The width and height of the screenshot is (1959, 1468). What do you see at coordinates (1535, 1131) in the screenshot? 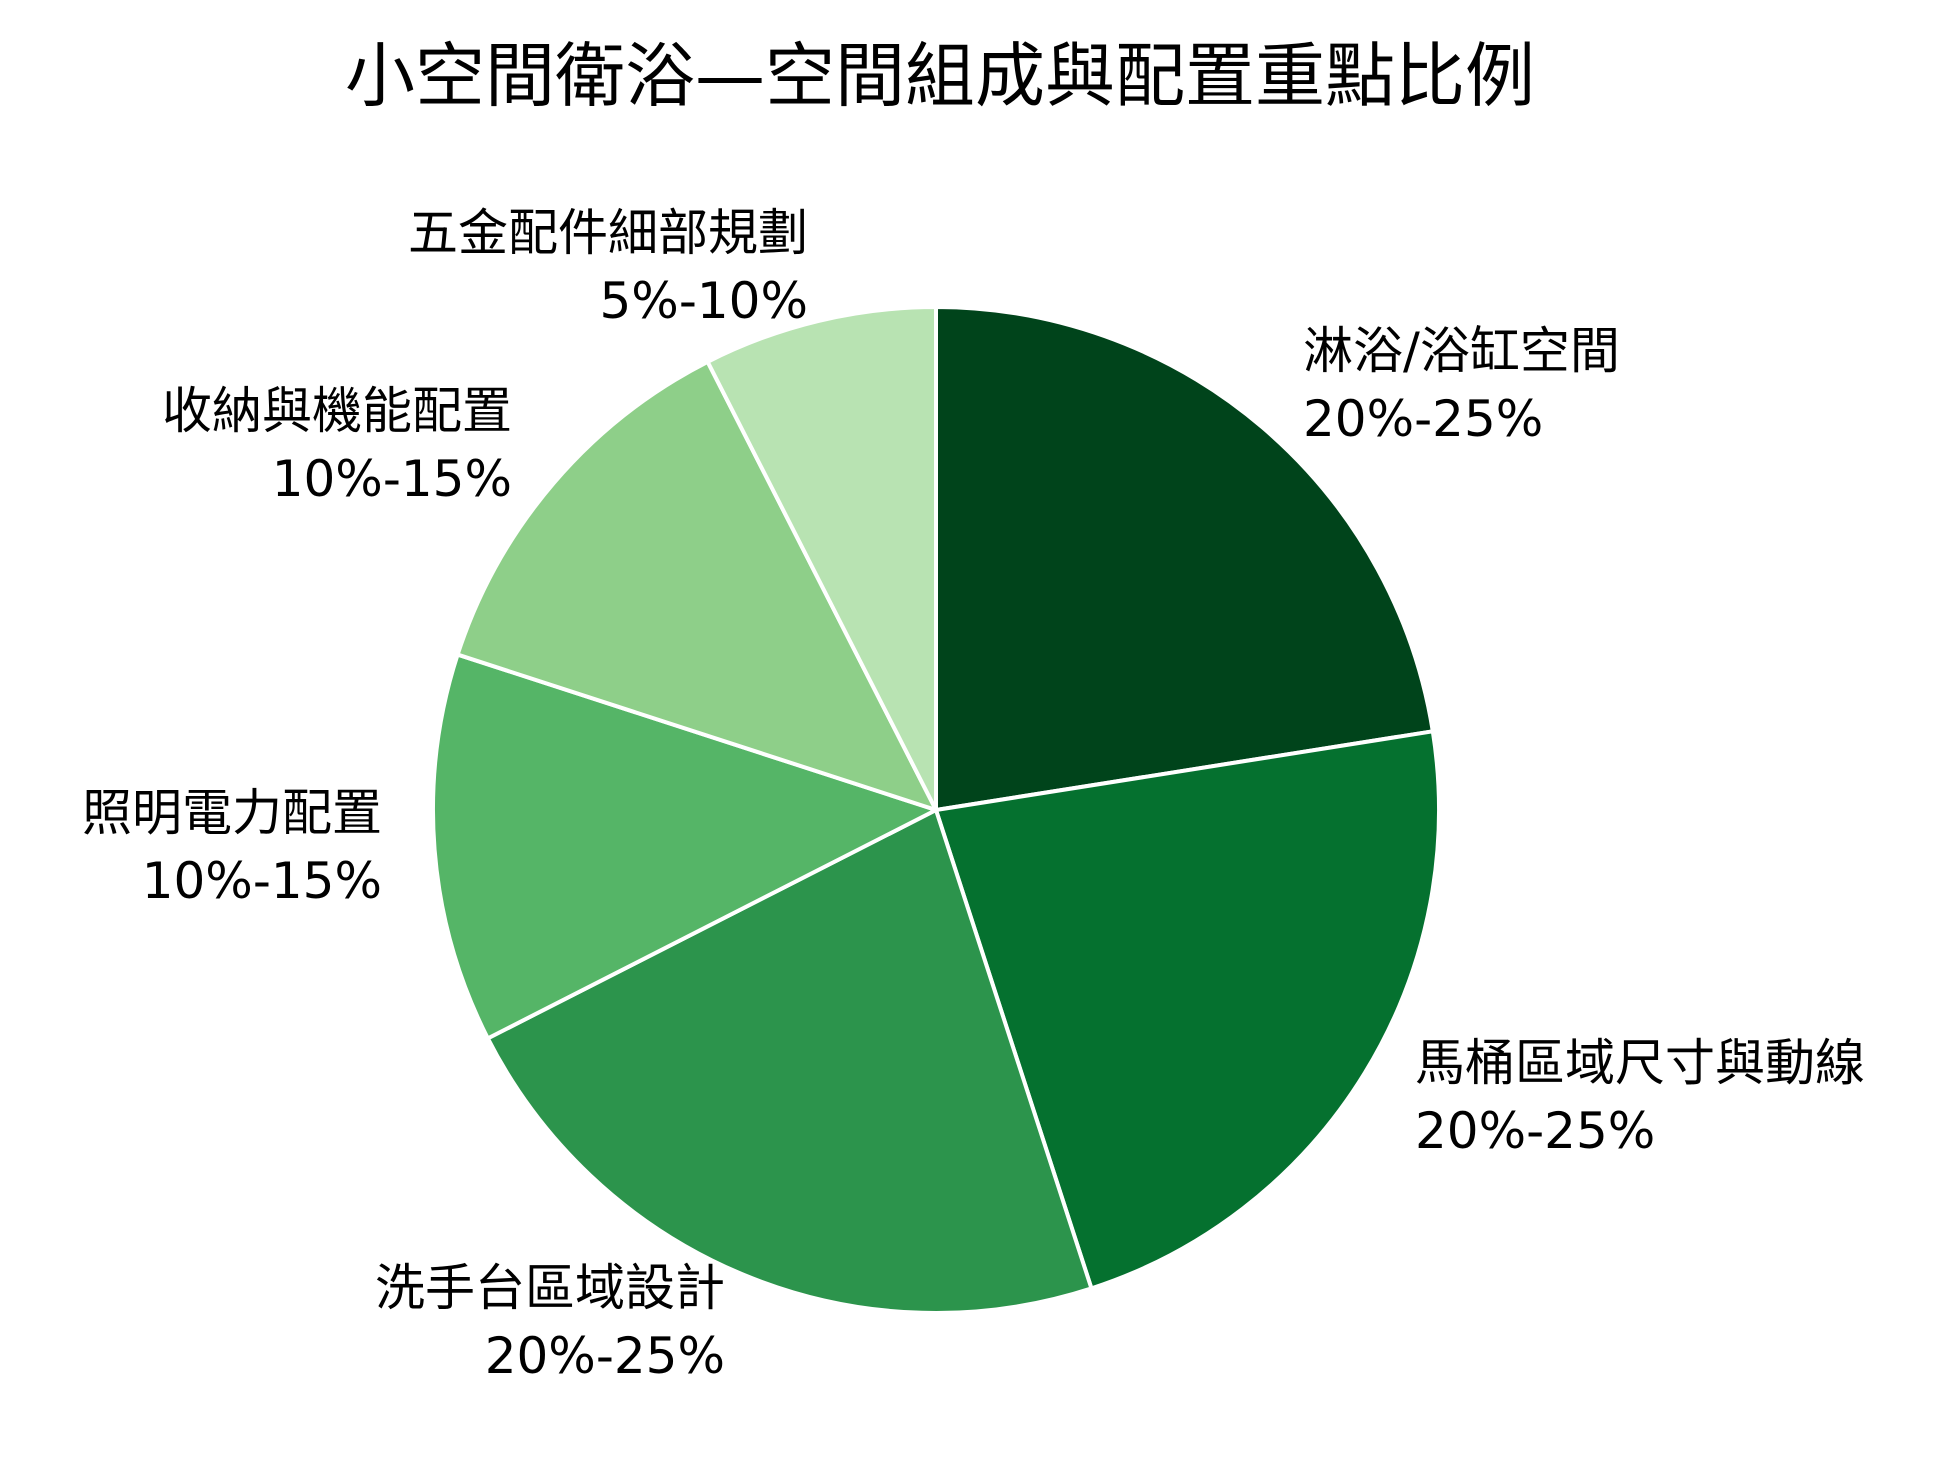
I see `slice-range-label-2: 20%-25%` at bounding box center [1535, 1131].